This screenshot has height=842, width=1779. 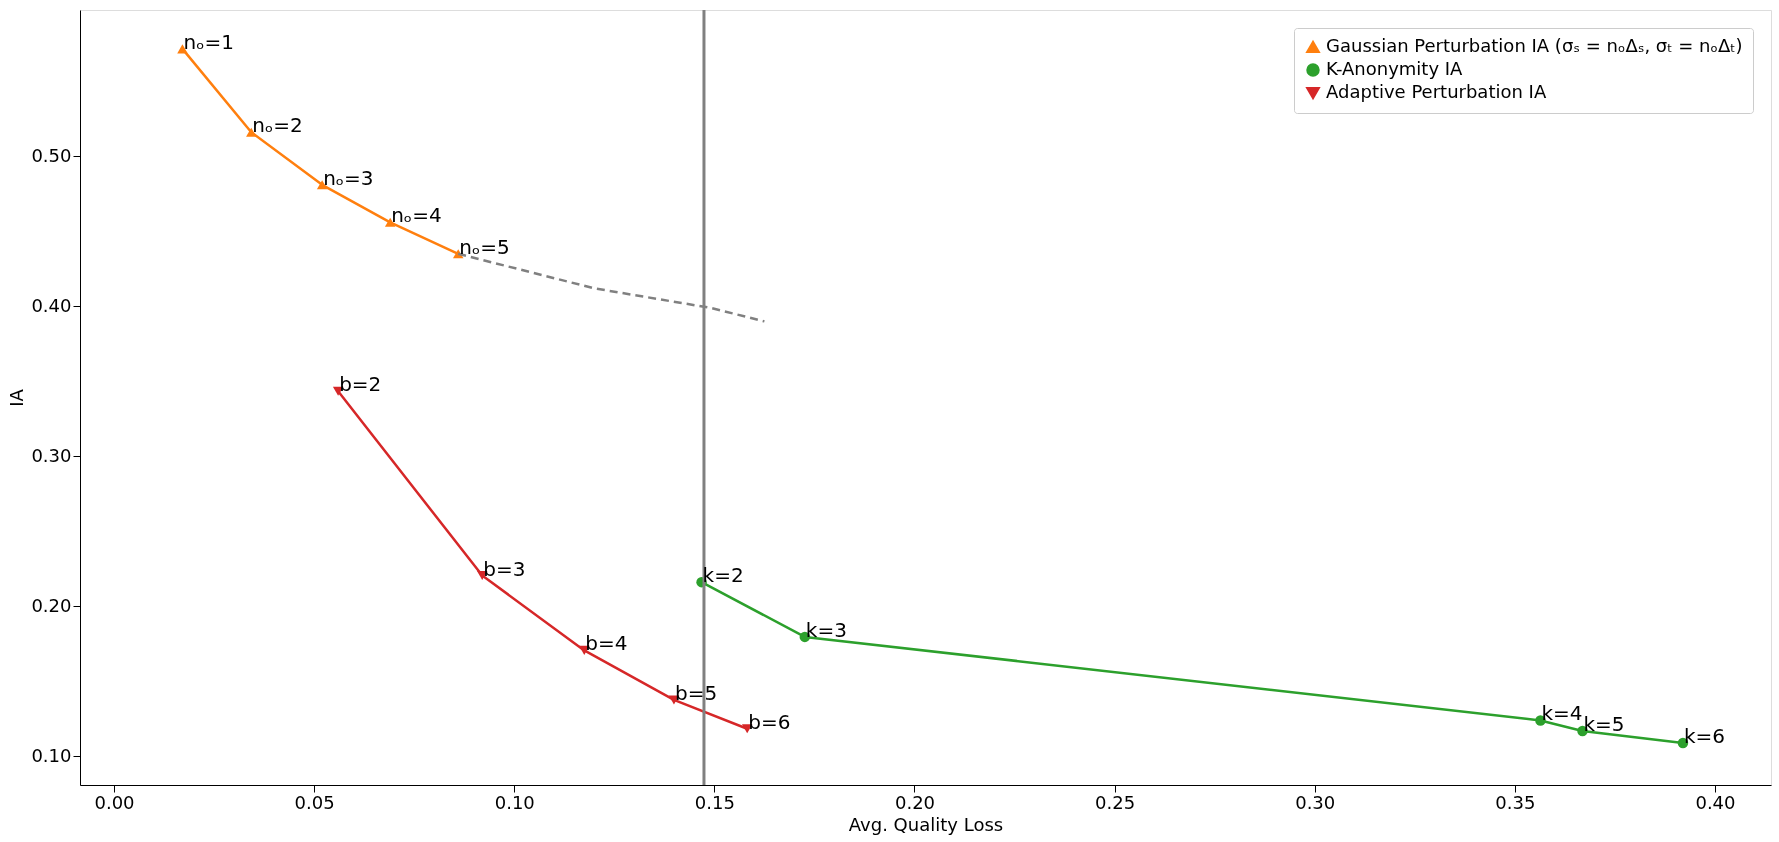 I want to click on annotation: nₒ=5, so click(x=484, y=246).